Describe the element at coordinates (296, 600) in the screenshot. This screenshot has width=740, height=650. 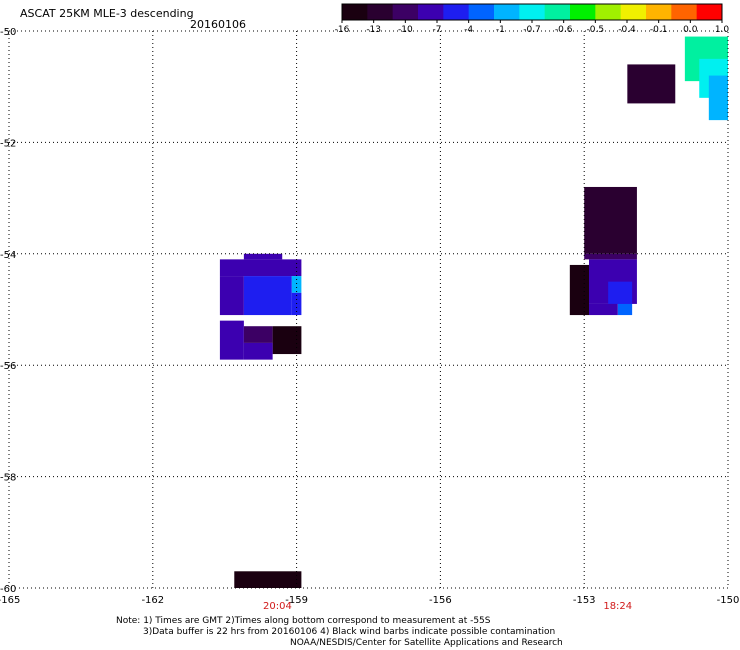
I see `lon-tick-label: -159` at that location.